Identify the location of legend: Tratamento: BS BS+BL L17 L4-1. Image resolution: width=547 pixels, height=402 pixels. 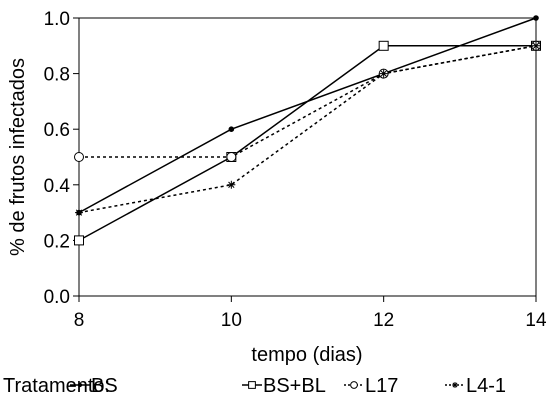
(254, 386).